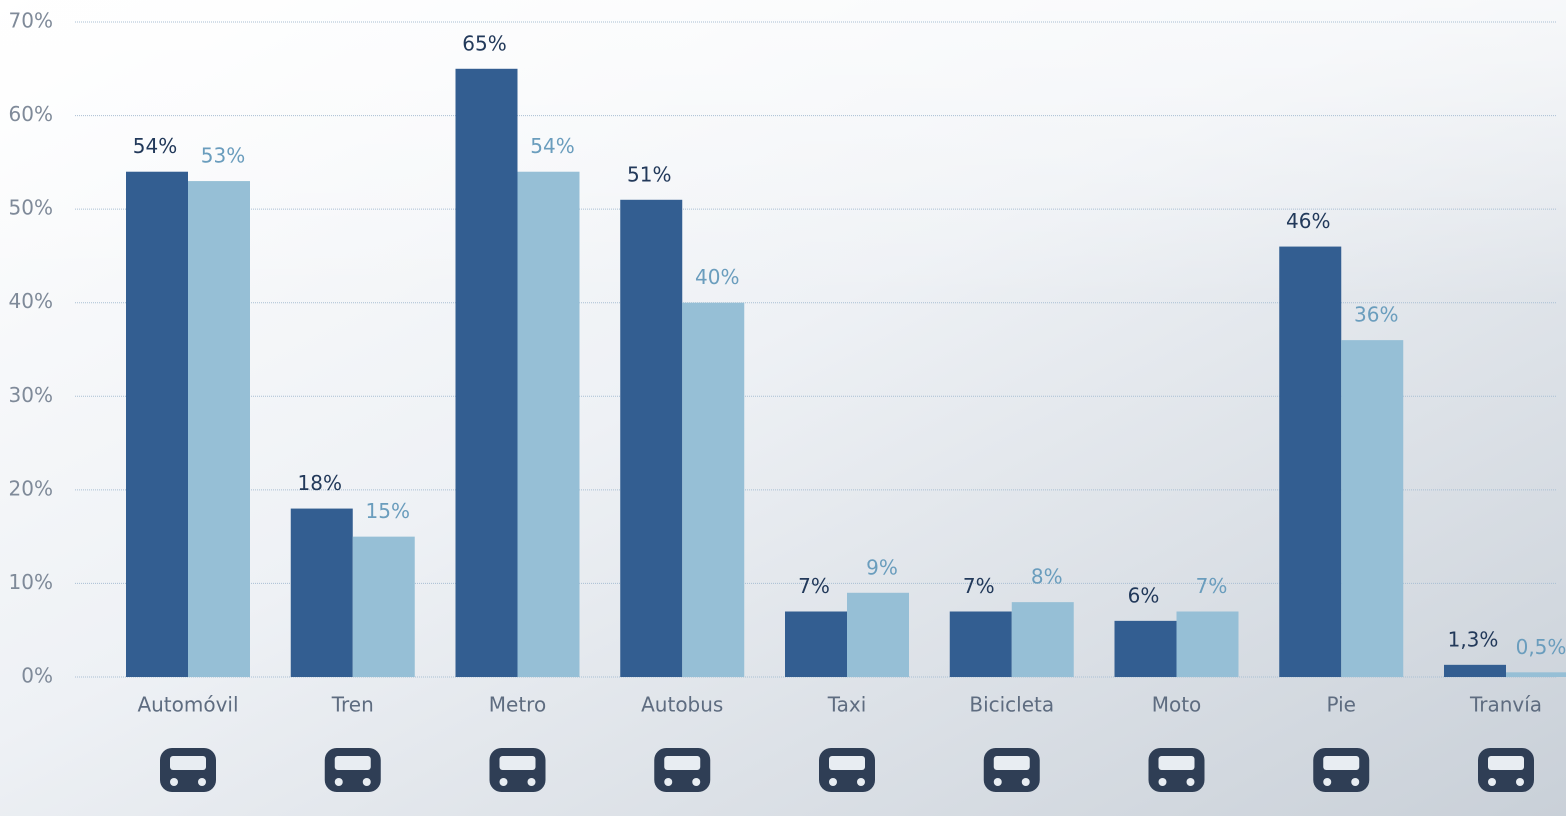 This screenshot has width=1566, height=816. I want to click on value-label: 36%, so click(1376, 315).